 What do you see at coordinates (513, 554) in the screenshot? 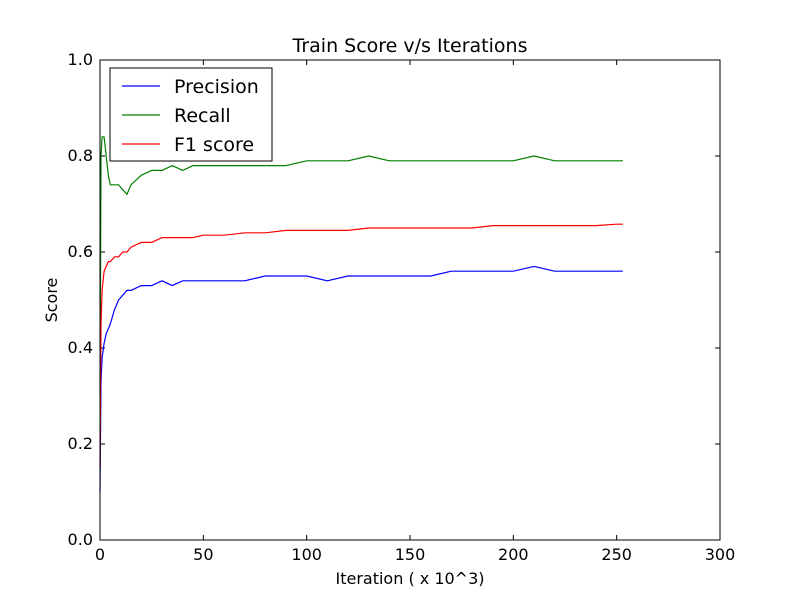
I see `x-tick-label: 200` at bounding box center [513, 554].